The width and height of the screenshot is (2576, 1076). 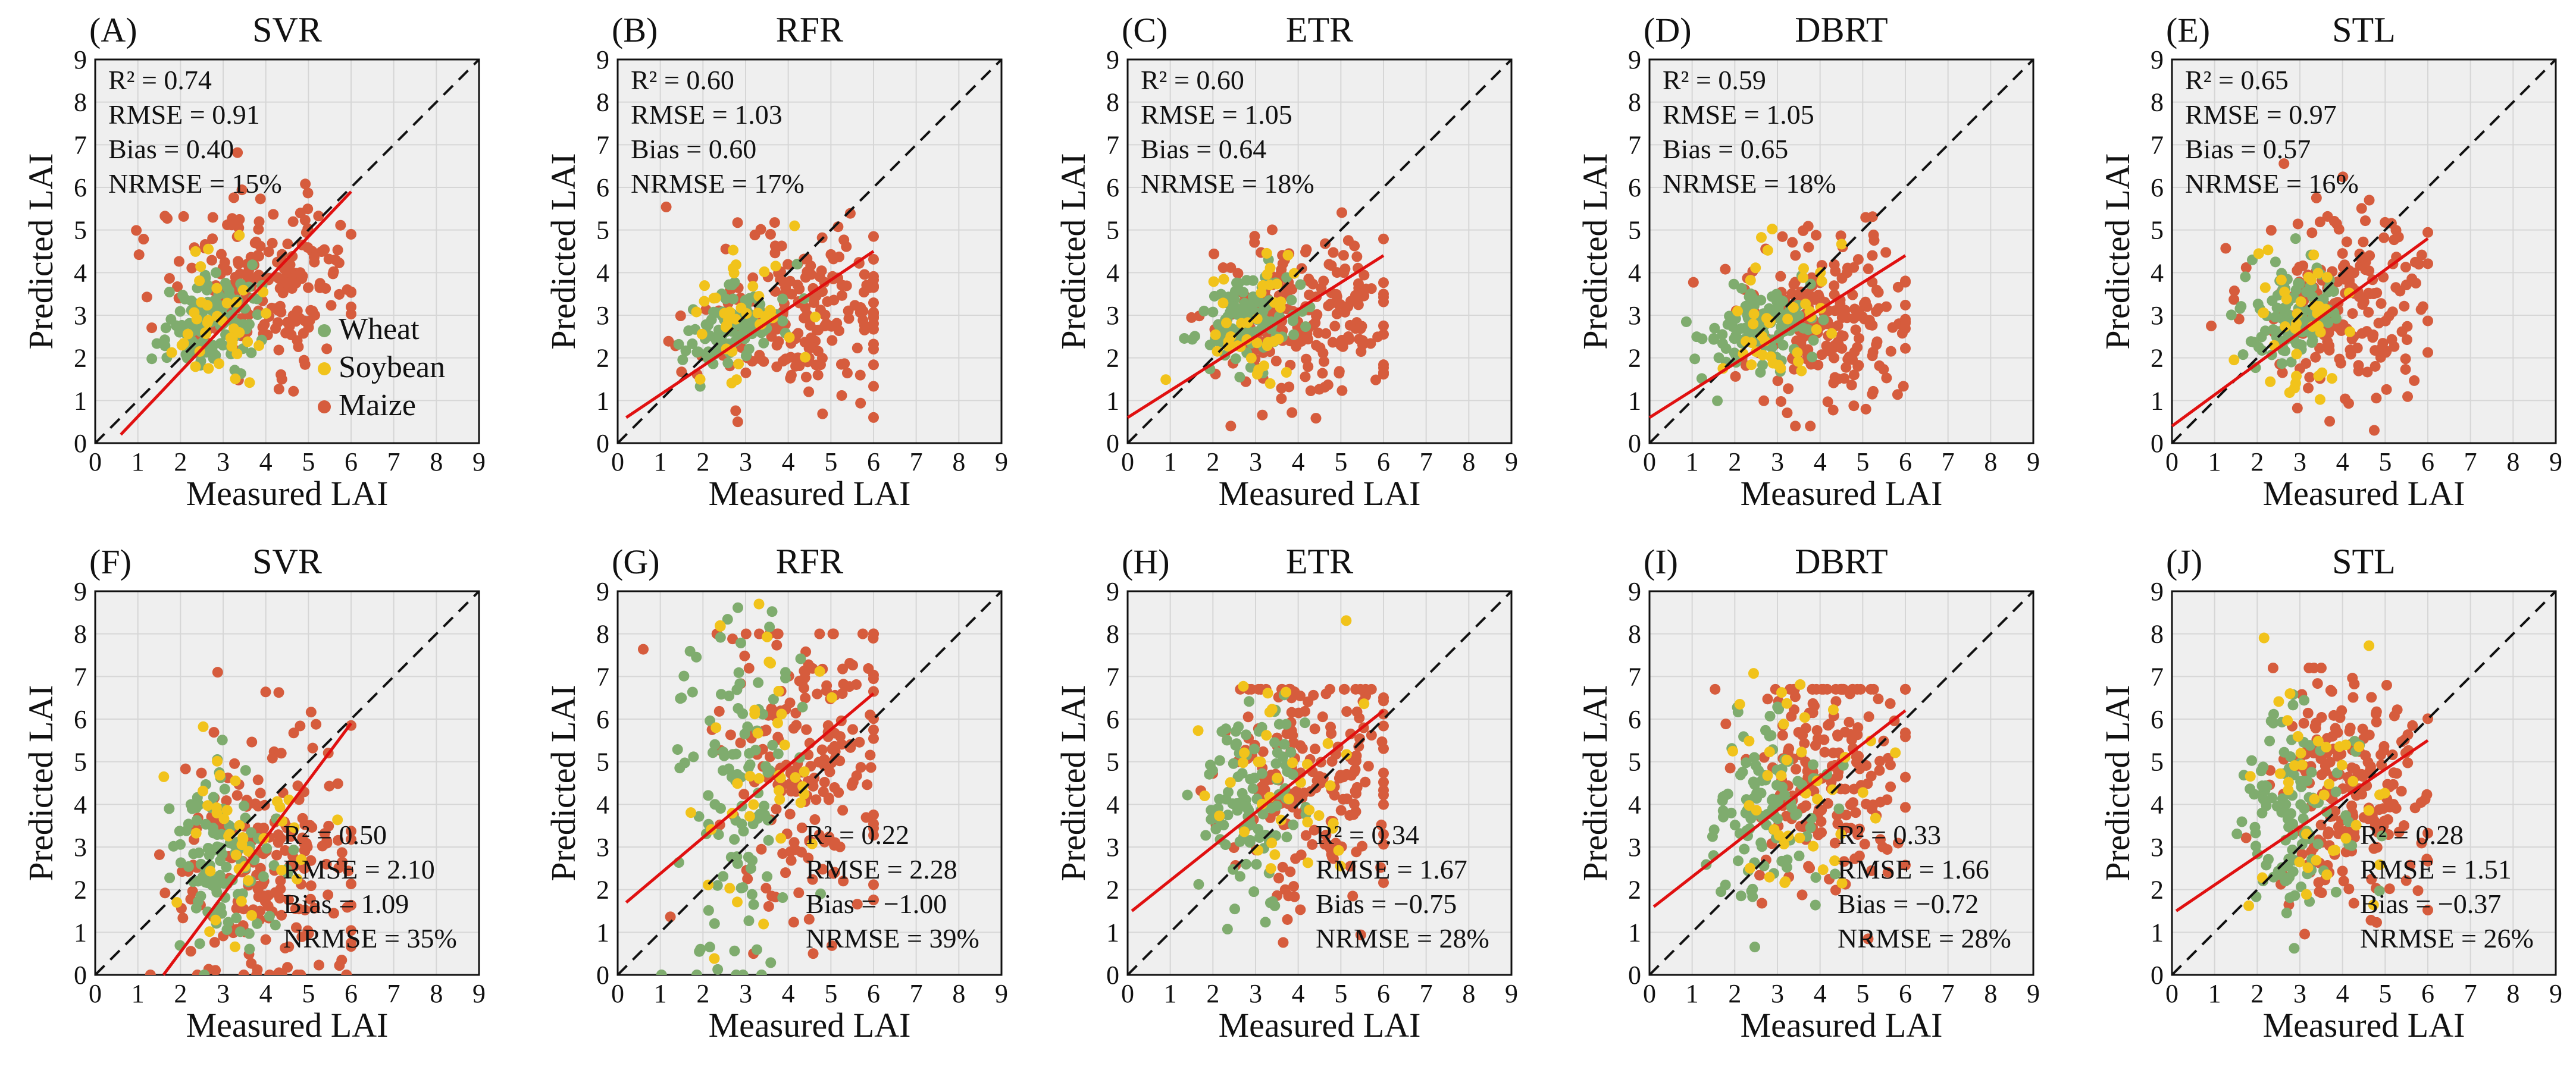 What do you see at coordinates (2117, 251) in the screenshot?
I see `y-axis-label: Predicted LAI` at bounding box center [2117, 251].